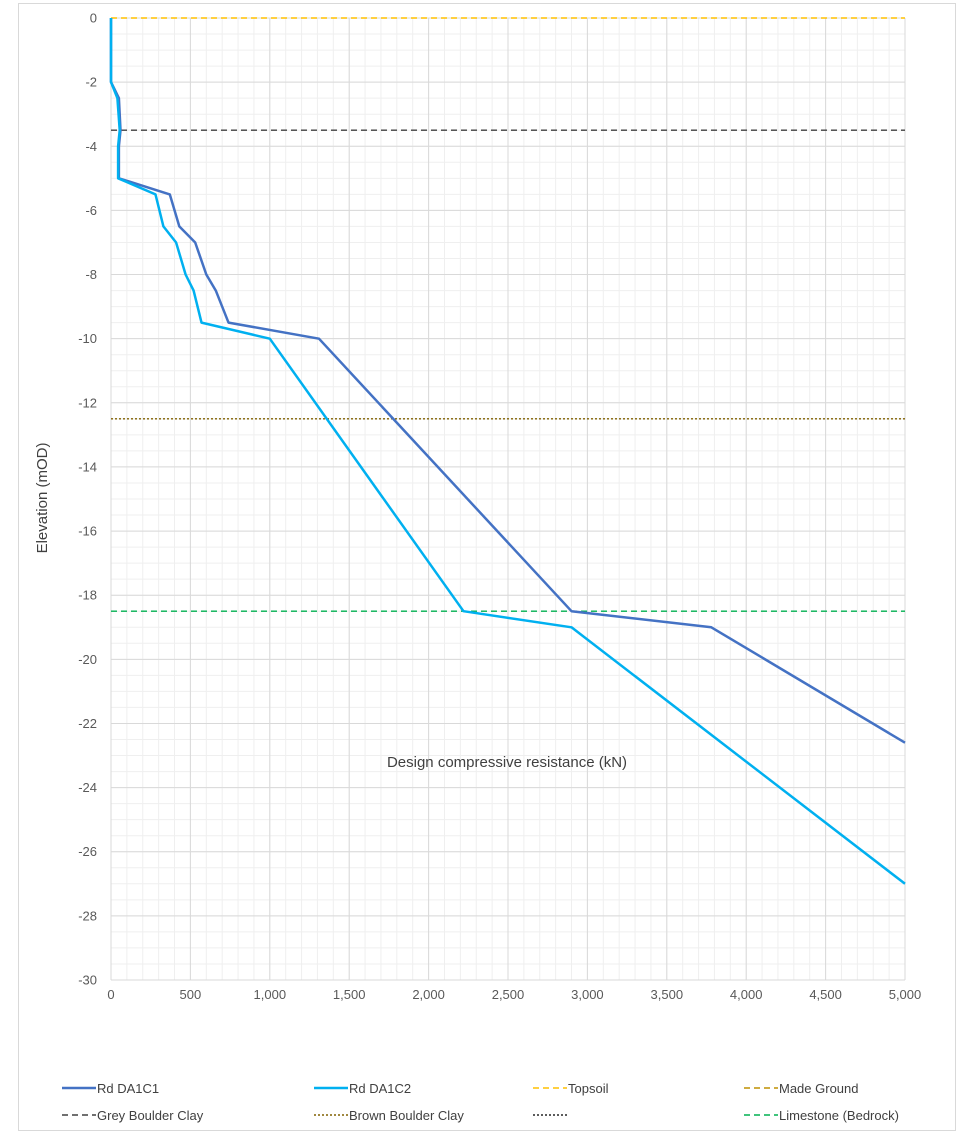  I want to click on y-axis-title: Elevation (mOD), so click(42, 498).